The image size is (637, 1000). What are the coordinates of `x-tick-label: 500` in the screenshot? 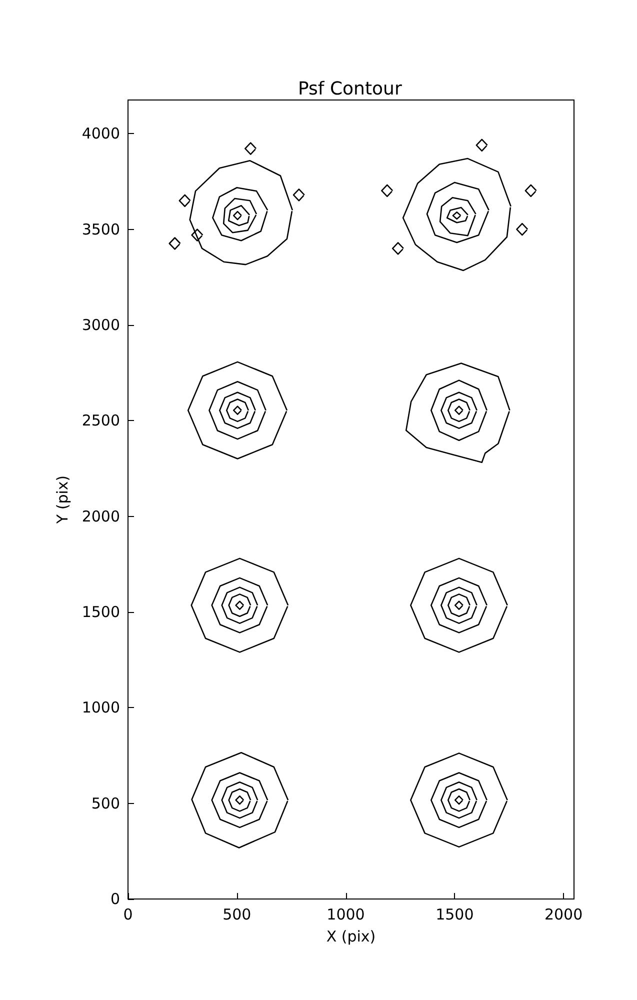 It's located at (237, 915).